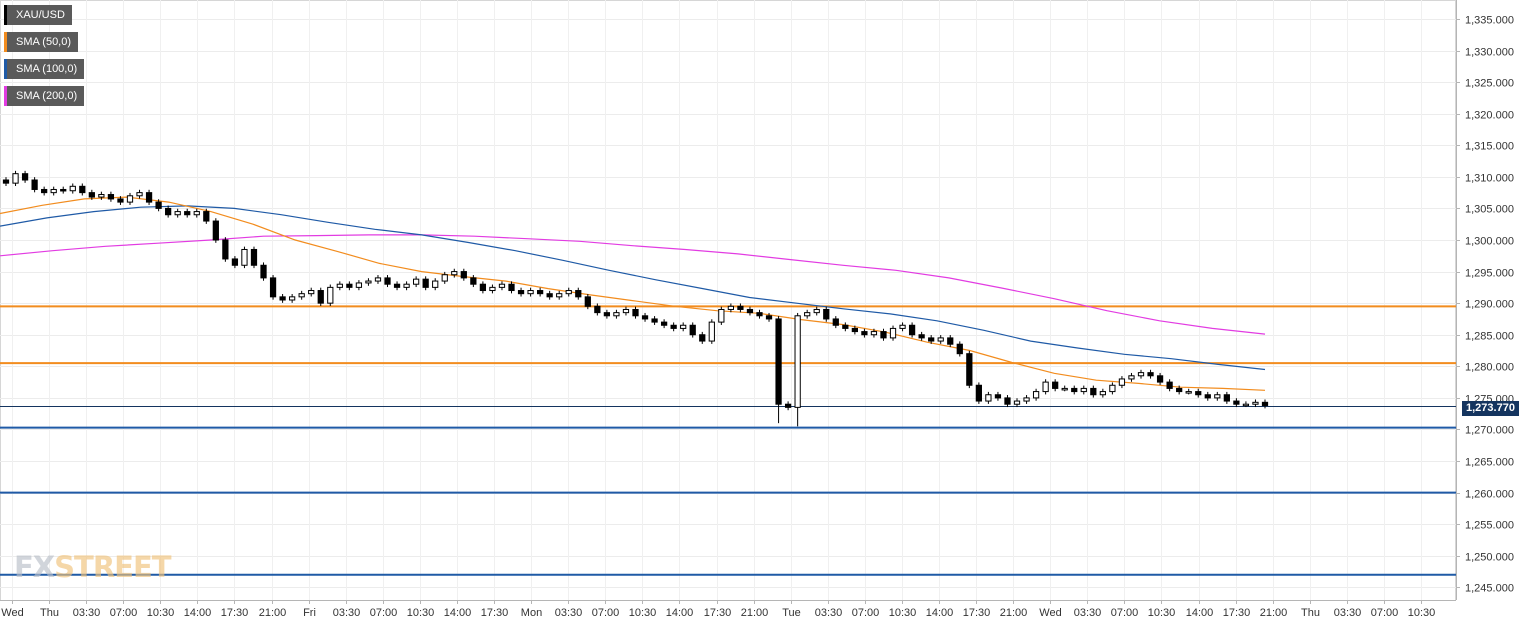 This screenshot has width=1534, height=631. What do you see at coordinates (1489, 210) in the screenshot?
I see `y-tick-label: 1,305.000` at bounding box center [1489, 210].